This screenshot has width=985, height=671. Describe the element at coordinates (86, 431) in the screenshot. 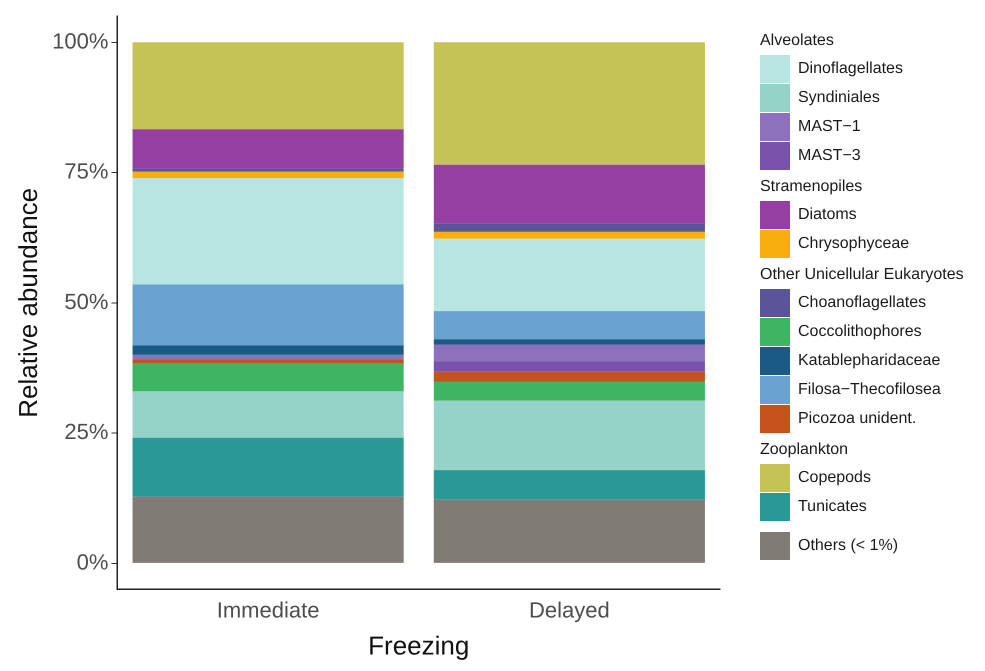

I see `y-tick-label: 25%` at that location.